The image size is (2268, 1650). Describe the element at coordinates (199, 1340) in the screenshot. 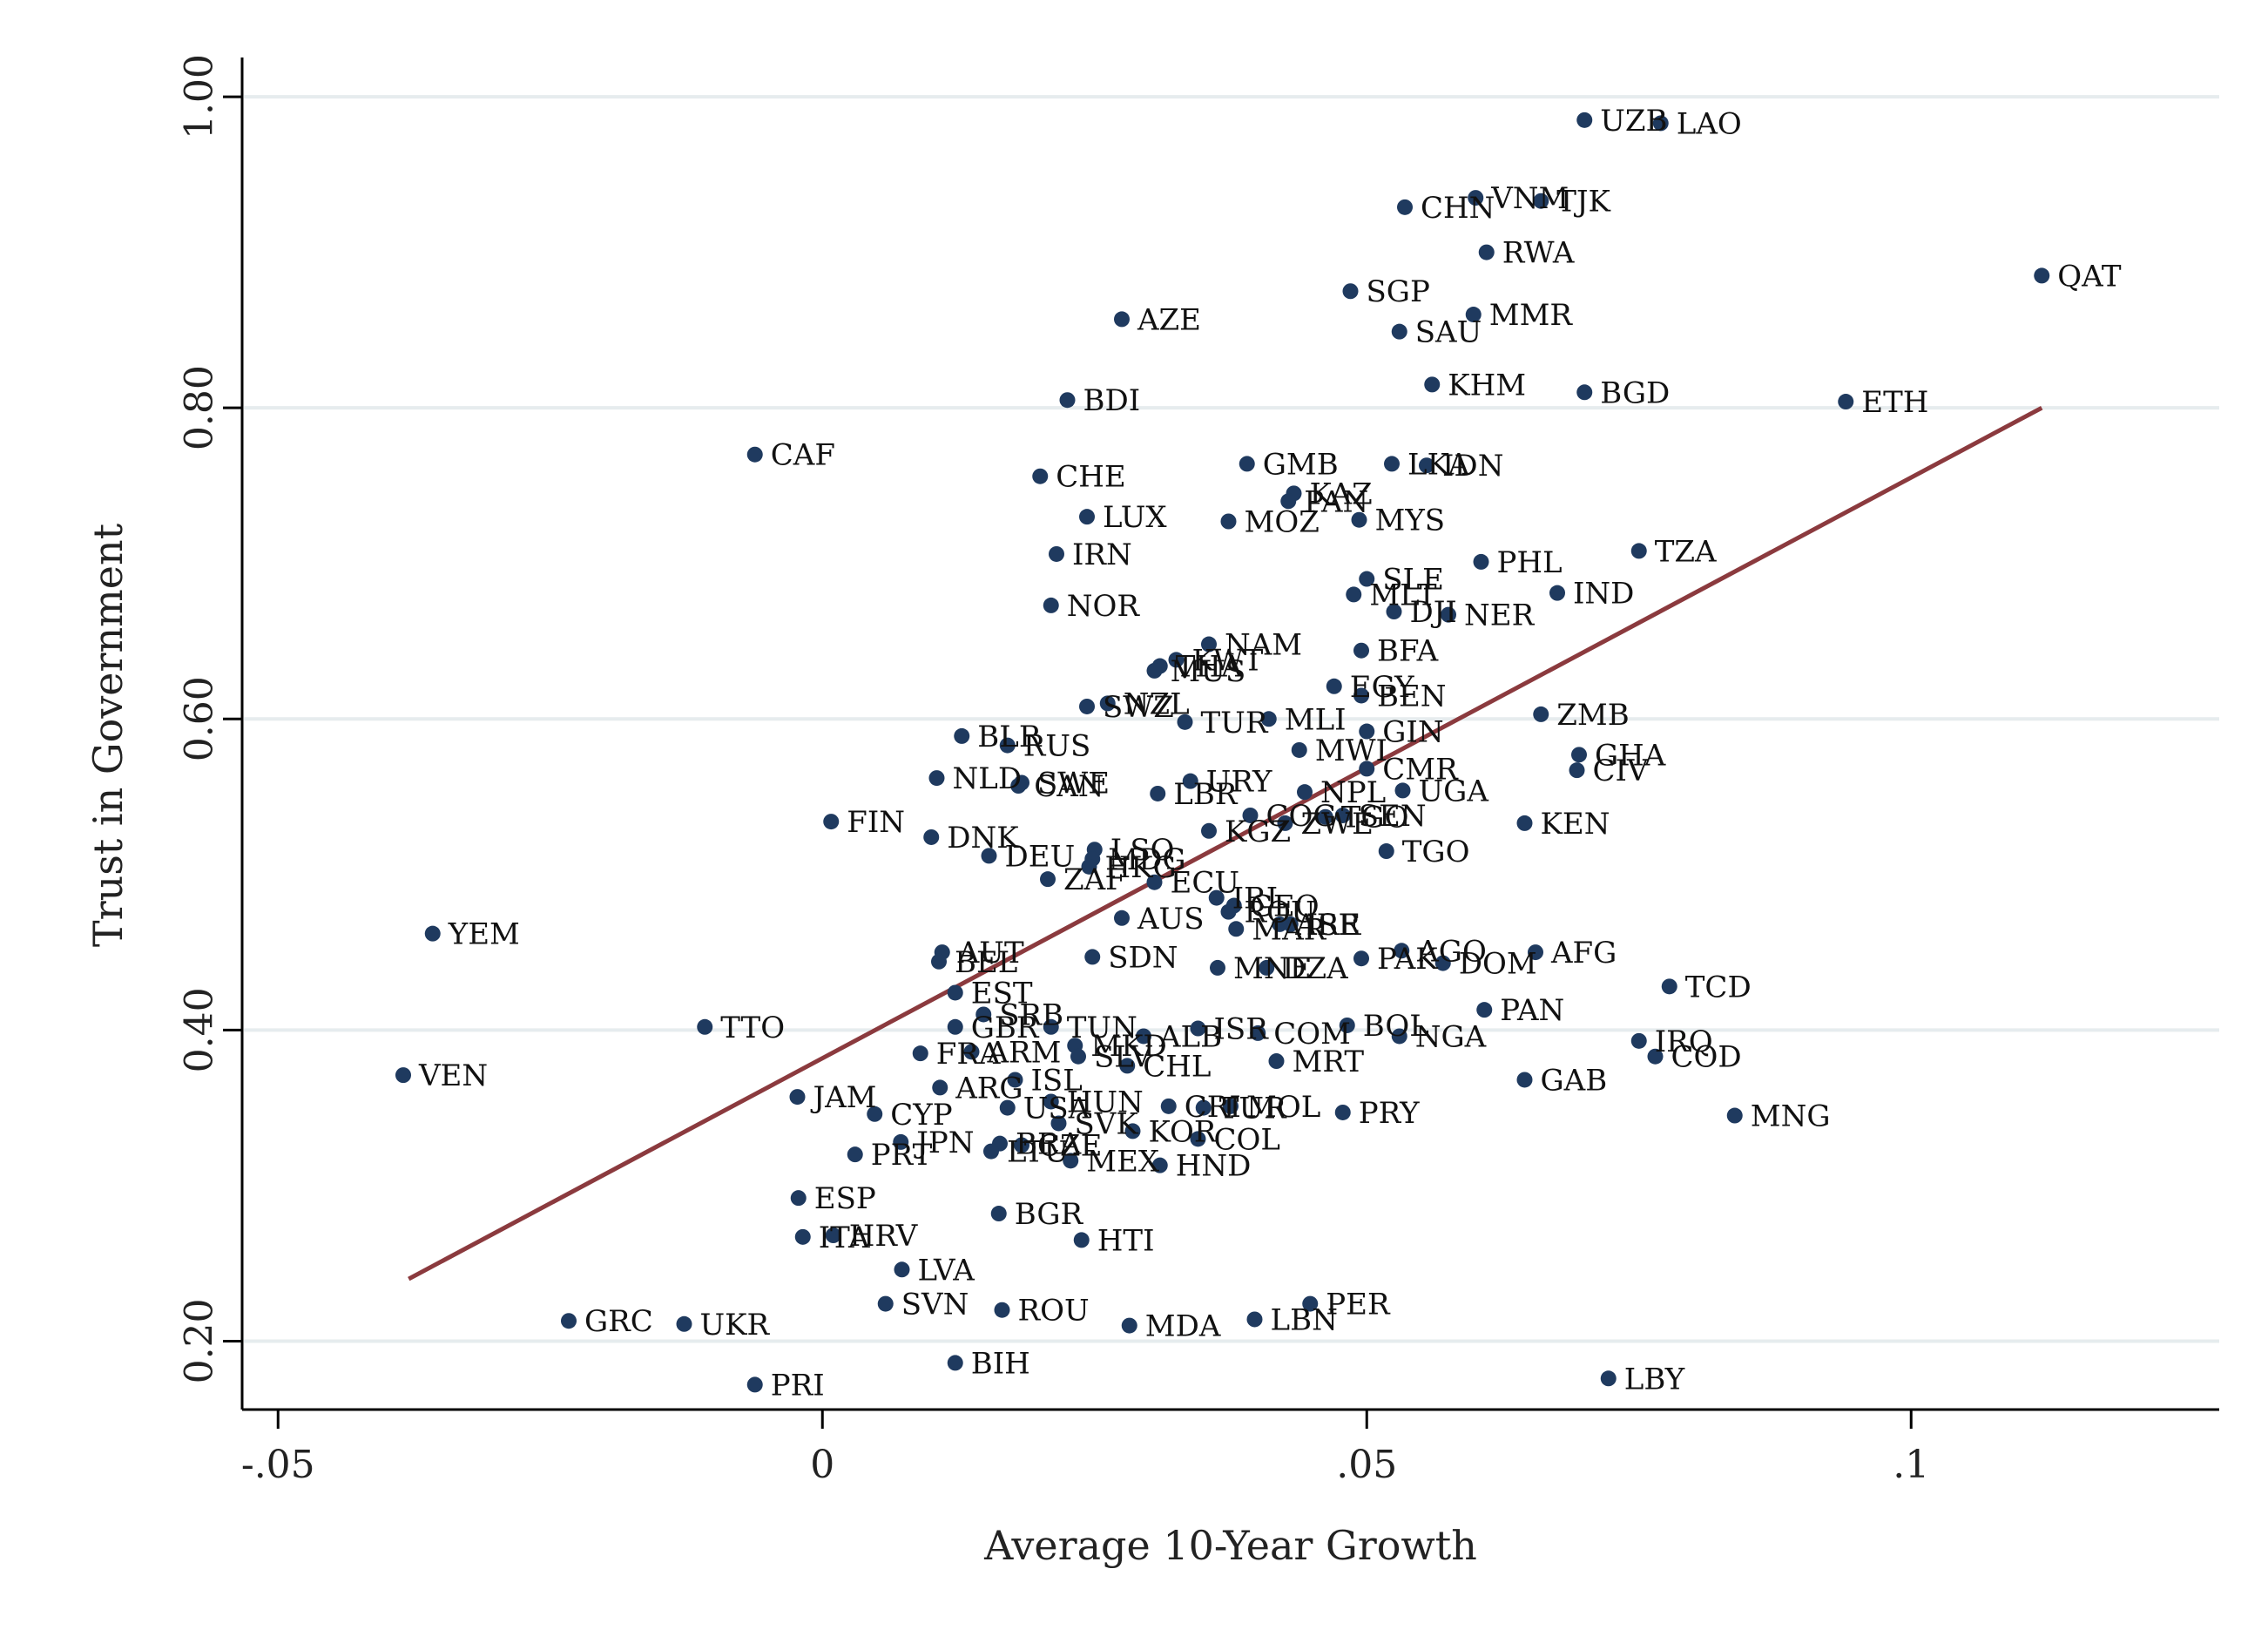

I see `y-tick-label: 0.20` at that location.